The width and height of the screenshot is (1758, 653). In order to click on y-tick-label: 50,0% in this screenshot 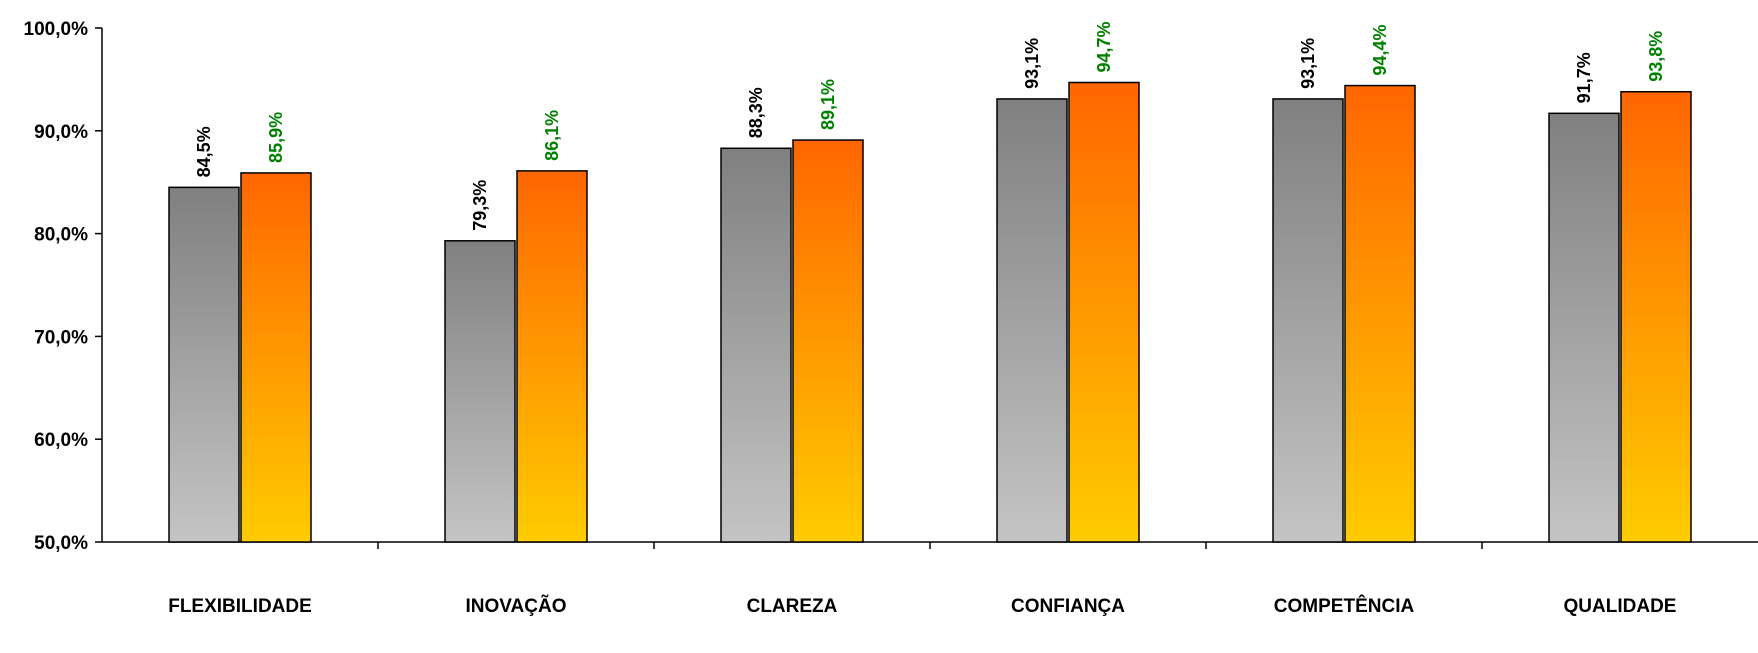, I will do `click(61, 543)`.